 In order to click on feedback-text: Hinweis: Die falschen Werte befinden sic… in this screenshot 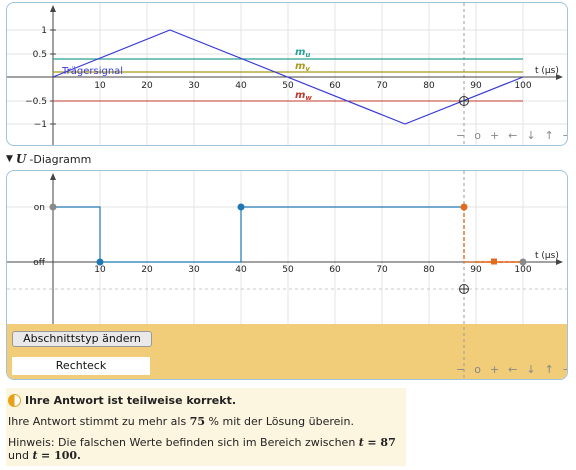, I will do `click(182, 442)`.